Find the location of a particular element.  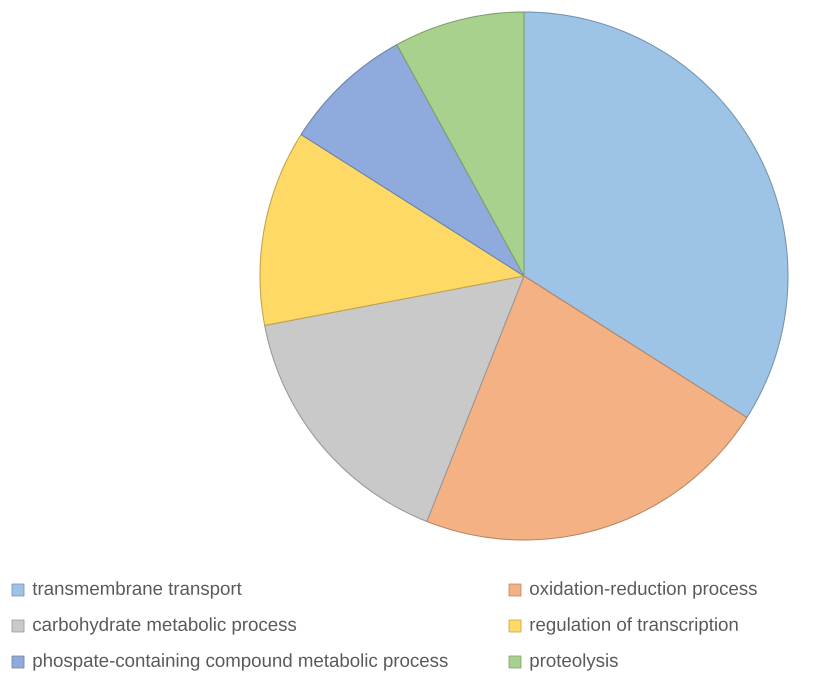

legend-label: oxidation-reduction process is located at coordinates (643, 590).